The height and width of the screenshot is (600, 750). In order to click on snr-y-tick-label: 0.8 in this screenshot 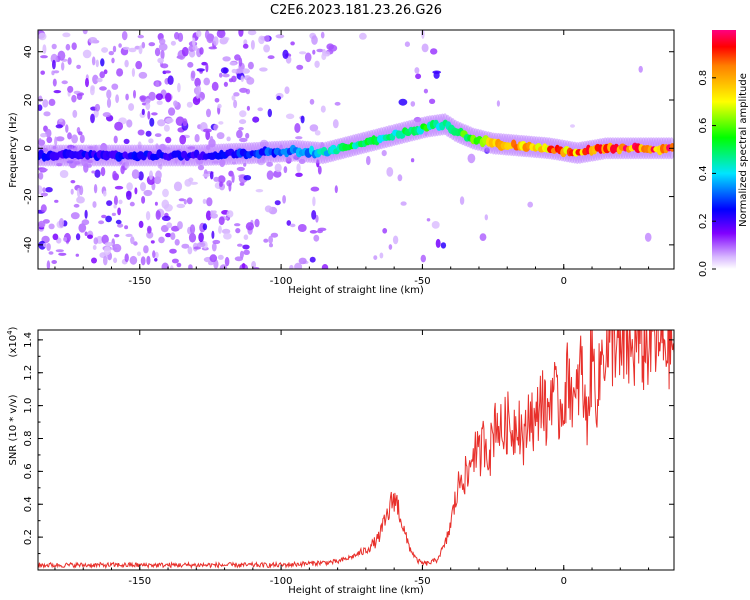, I will do `click(28, 439)`.